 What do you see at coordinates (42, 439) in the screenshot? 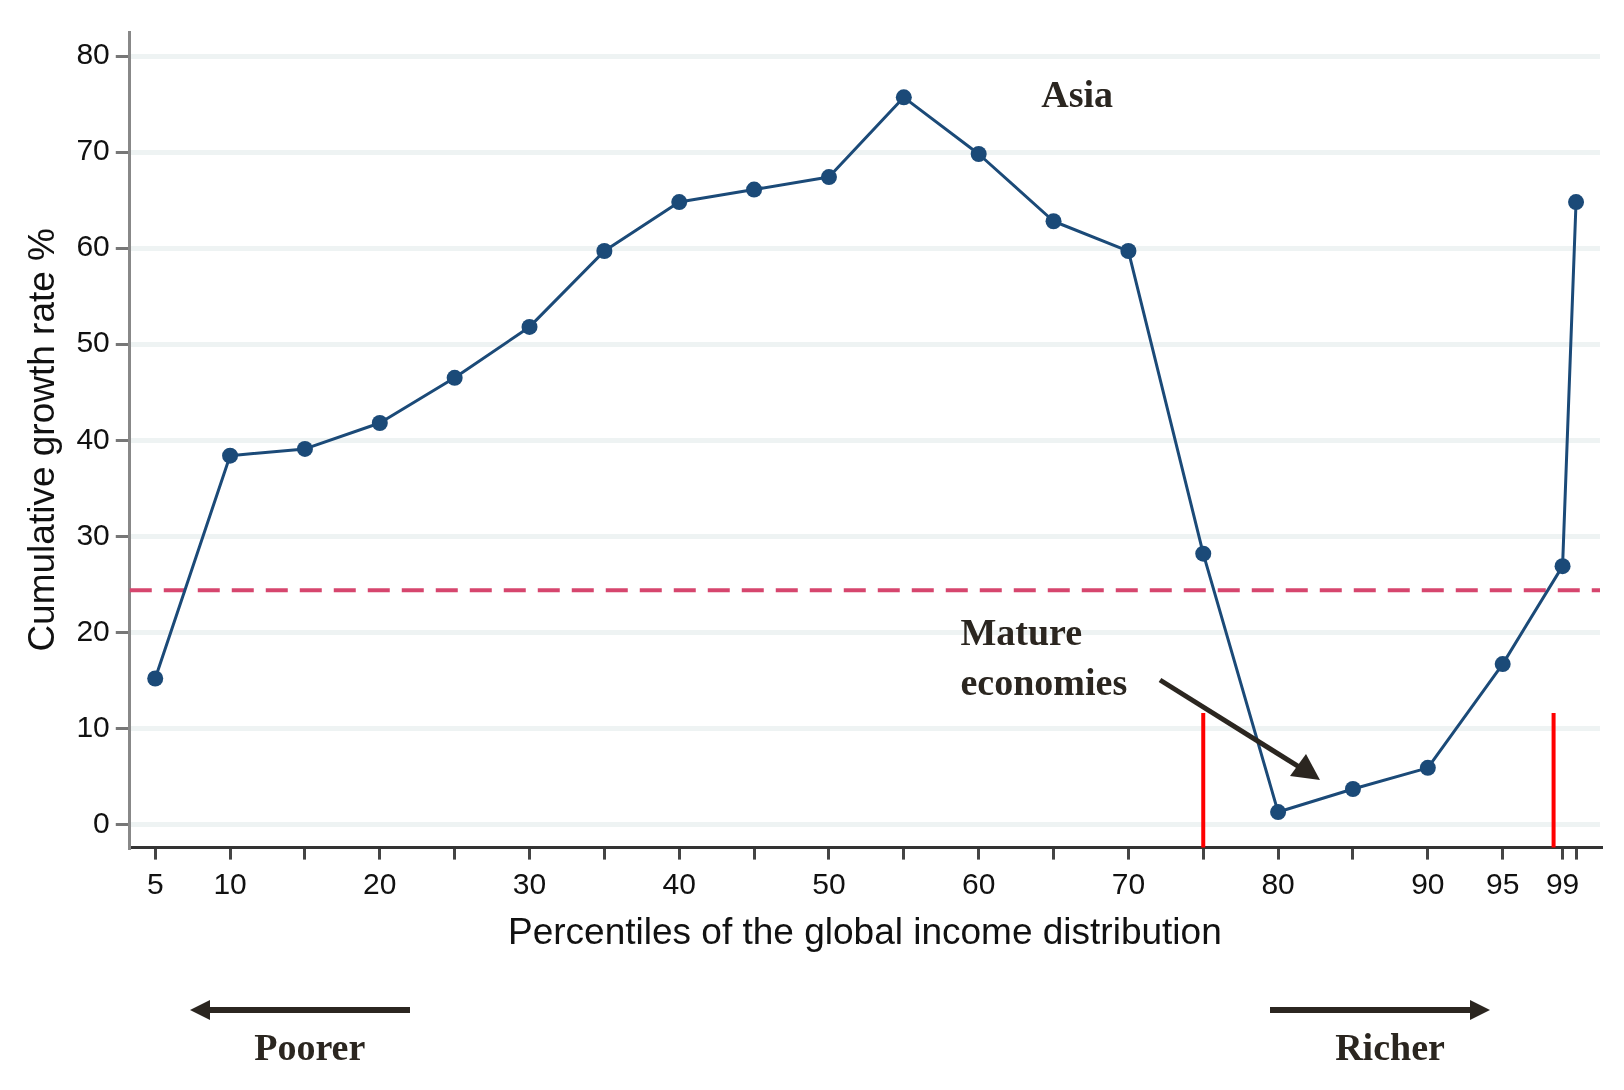
I see `y-axis-title: Cumulative growth rate %` at bounding box center [42, 439].